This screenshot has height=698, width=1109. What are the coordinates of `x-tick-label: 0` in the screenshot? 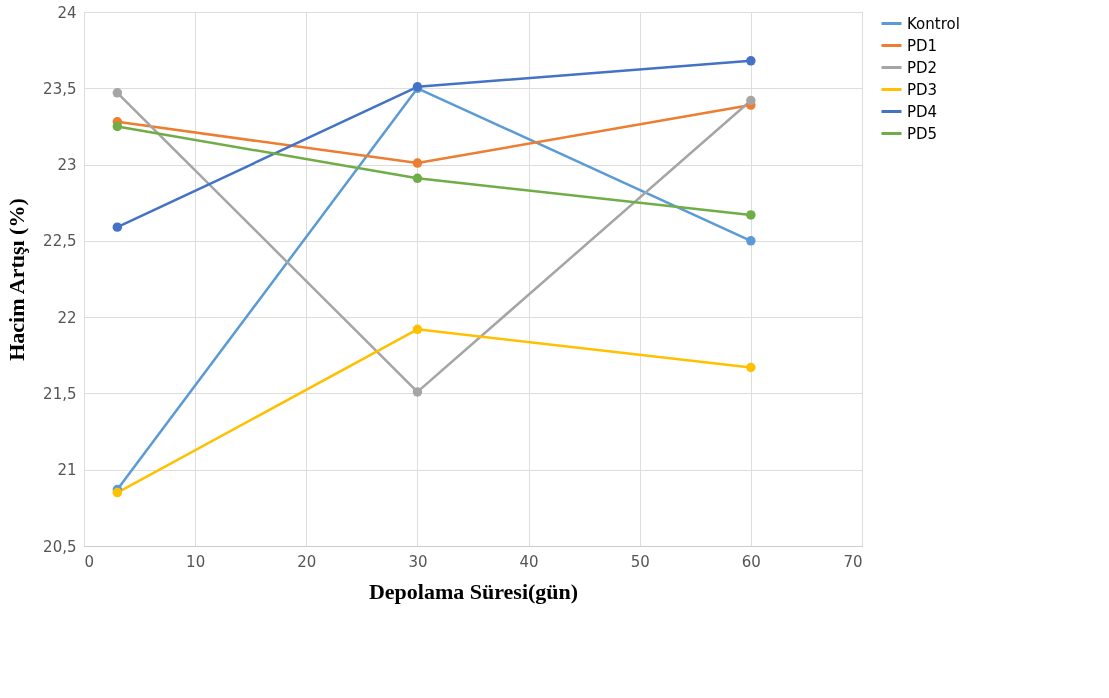 It's located at (89, 561).